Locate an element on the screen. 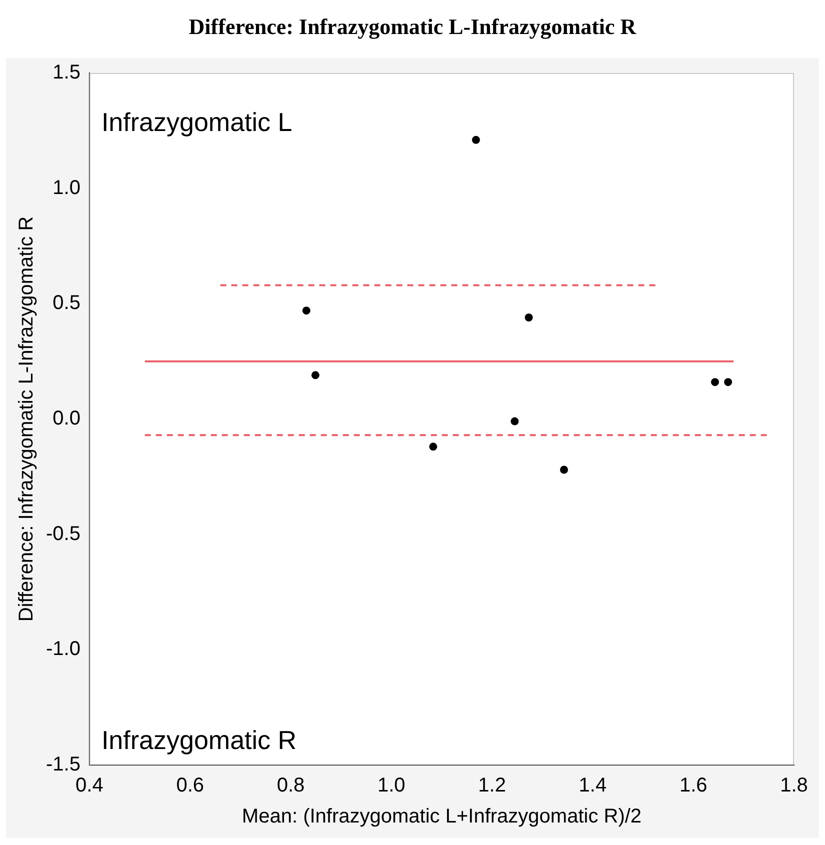 This screenshot has width=825, height=845. x-axis-title: Mean: (Infrazygomatic L+Infrazygomatic R)/2 is located at coordinates (442, 817).